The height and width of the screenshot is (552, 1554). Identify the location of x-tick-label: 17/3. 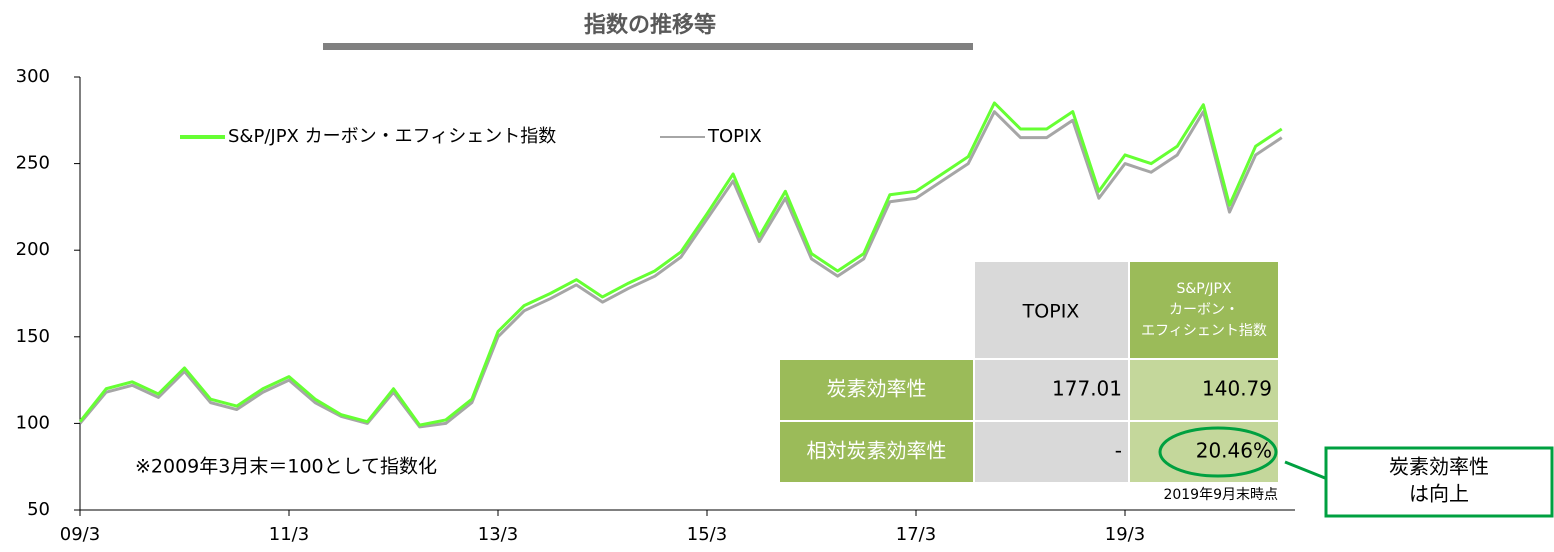
(916, 534).